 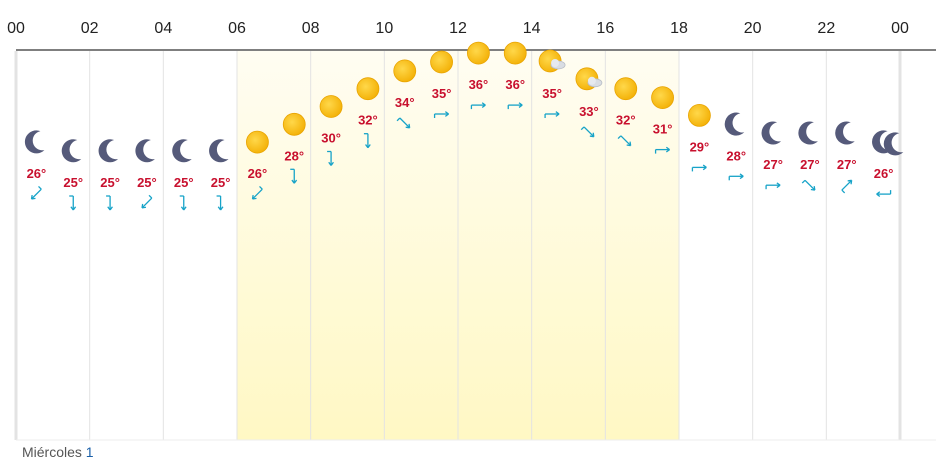 What do you see at coordinates (89, 452) in the screenshot?
I see `day-number: 1` at bounding box center [89, 452].